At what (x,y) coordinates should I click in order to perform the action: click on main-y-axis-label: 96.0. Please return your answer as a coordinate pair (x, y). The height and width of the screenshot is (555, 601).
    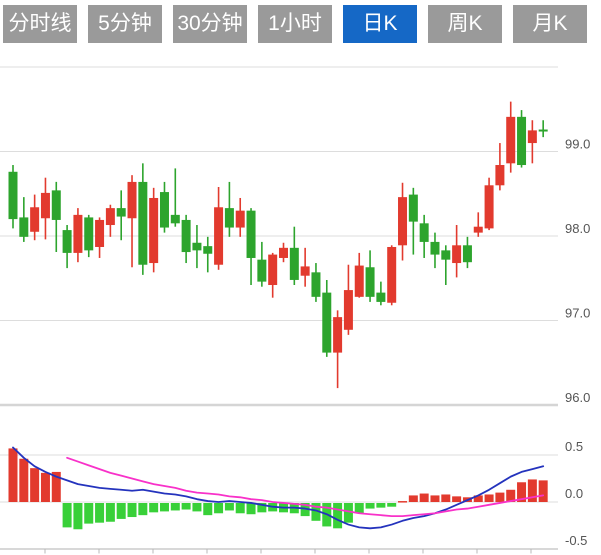
    Looking at the image, I should click on (577, 397).